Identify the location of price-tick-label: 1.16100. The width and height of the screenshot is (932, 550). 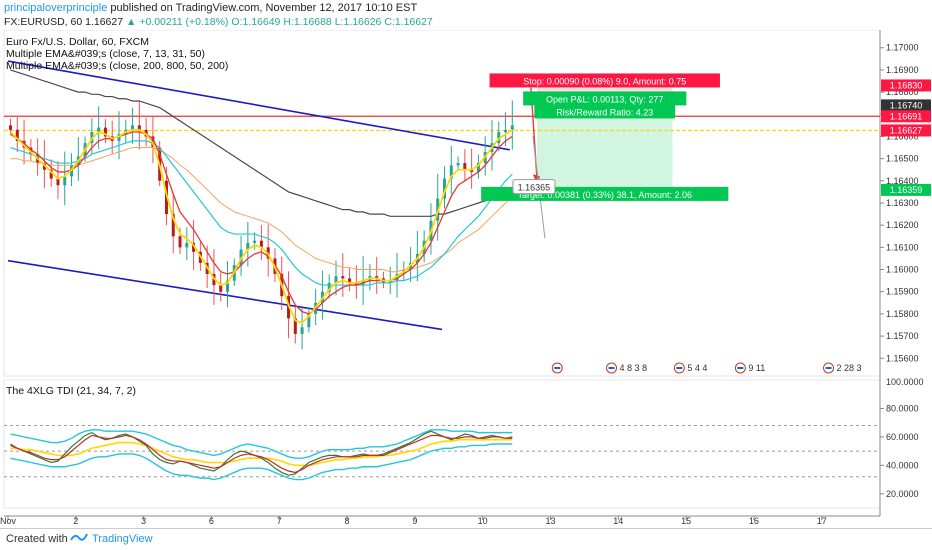
(902, 247).